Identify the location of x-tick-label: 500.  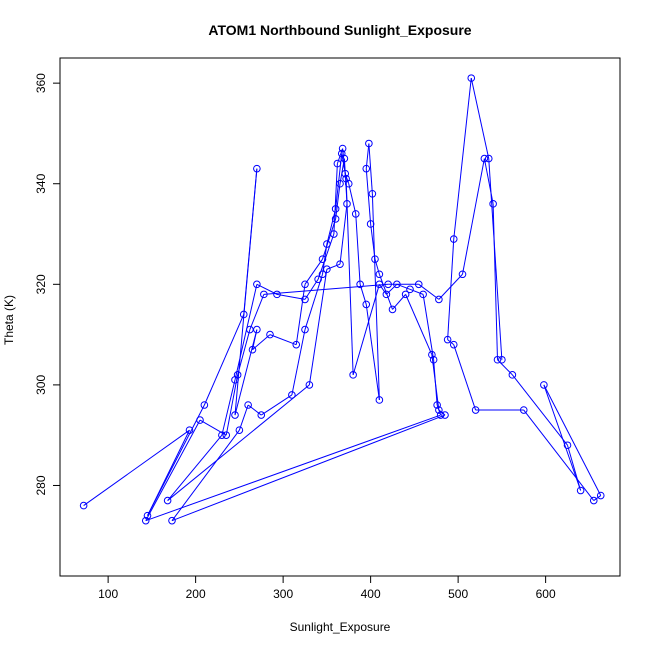
(458, 594).